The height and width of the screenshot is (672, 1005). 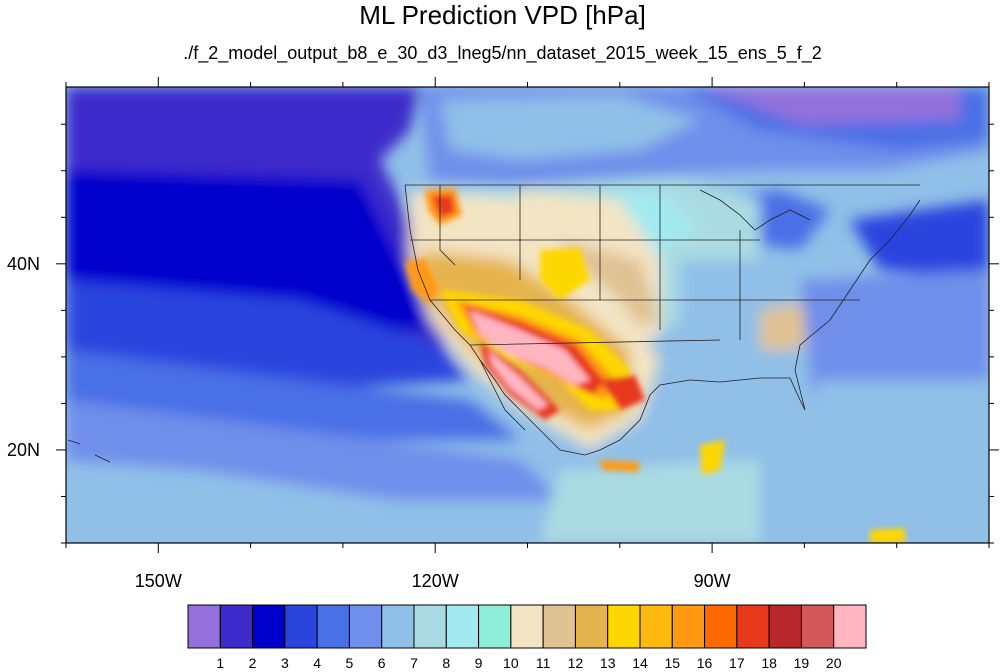 What do you see at coordinates (435, 581) in the screenshot?
I see `lon-tick-label: 120W` at bounding box center [435, 581].